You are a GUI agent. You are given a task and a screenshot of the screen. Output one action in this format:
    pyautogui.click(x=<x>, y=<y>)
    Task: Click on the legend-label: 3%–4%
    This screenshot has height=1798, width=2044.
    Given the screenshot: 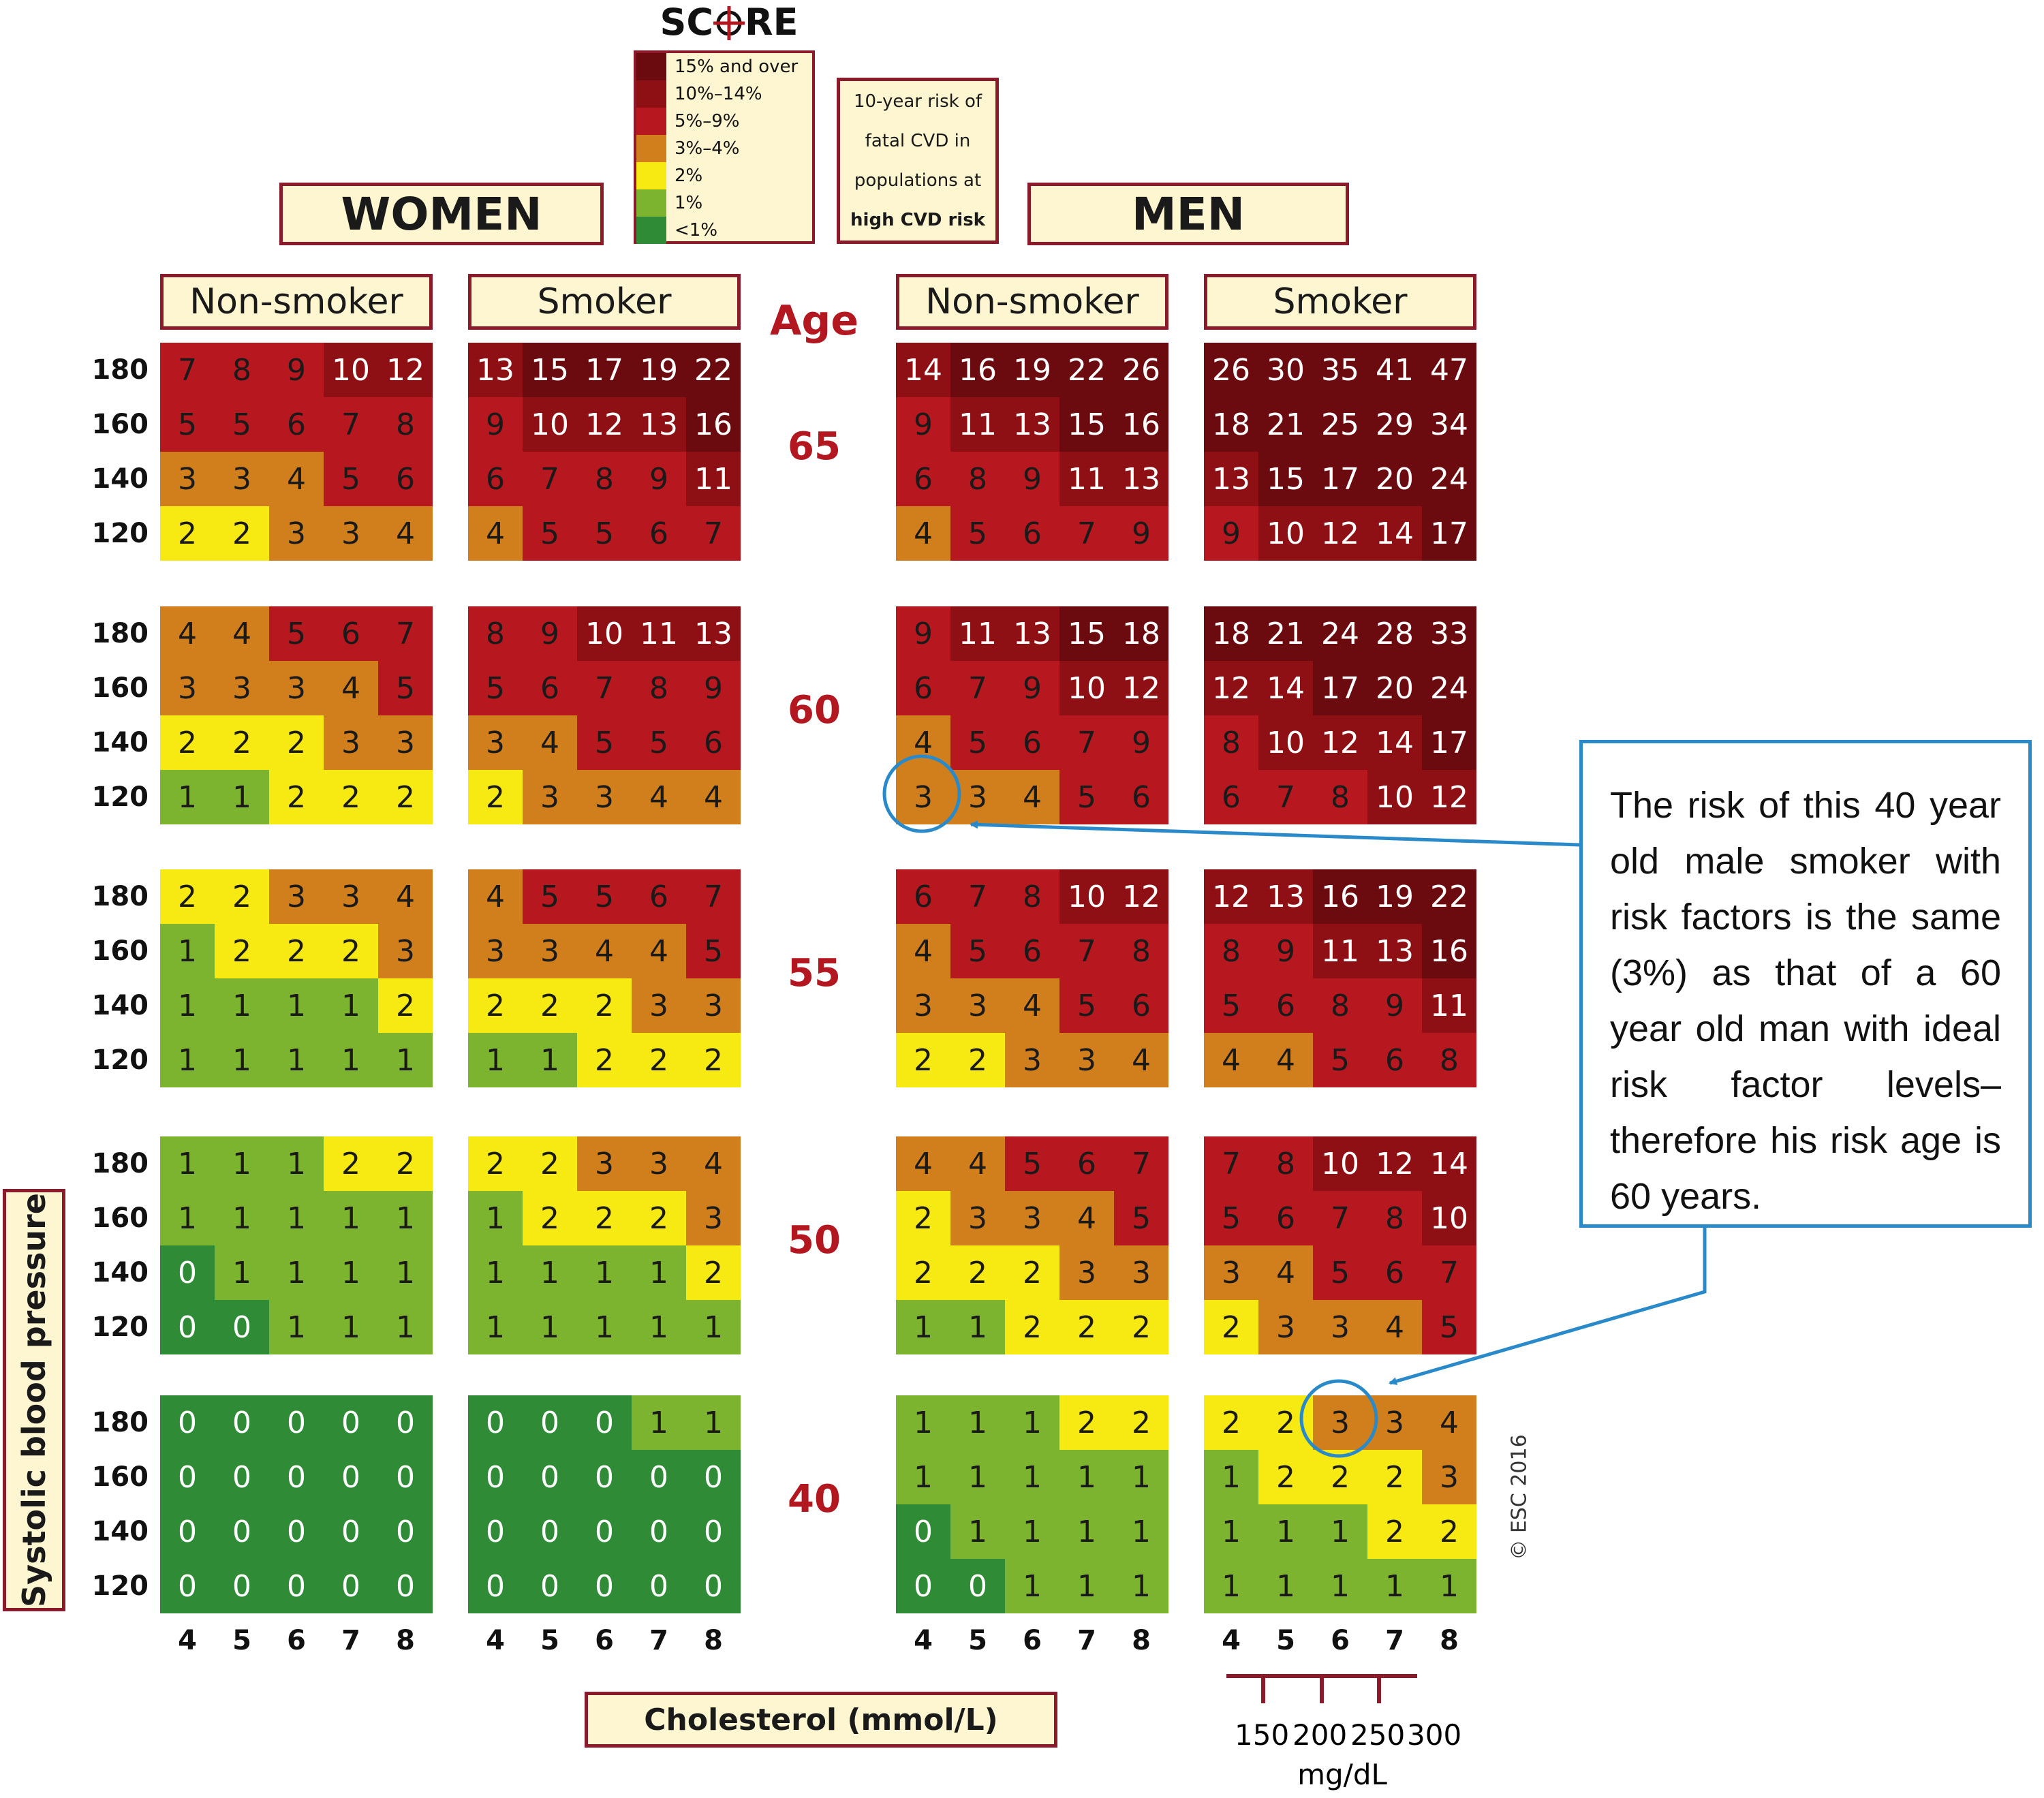 What is the action you would take?
    pyautogui.click(x=707, y=148)
    